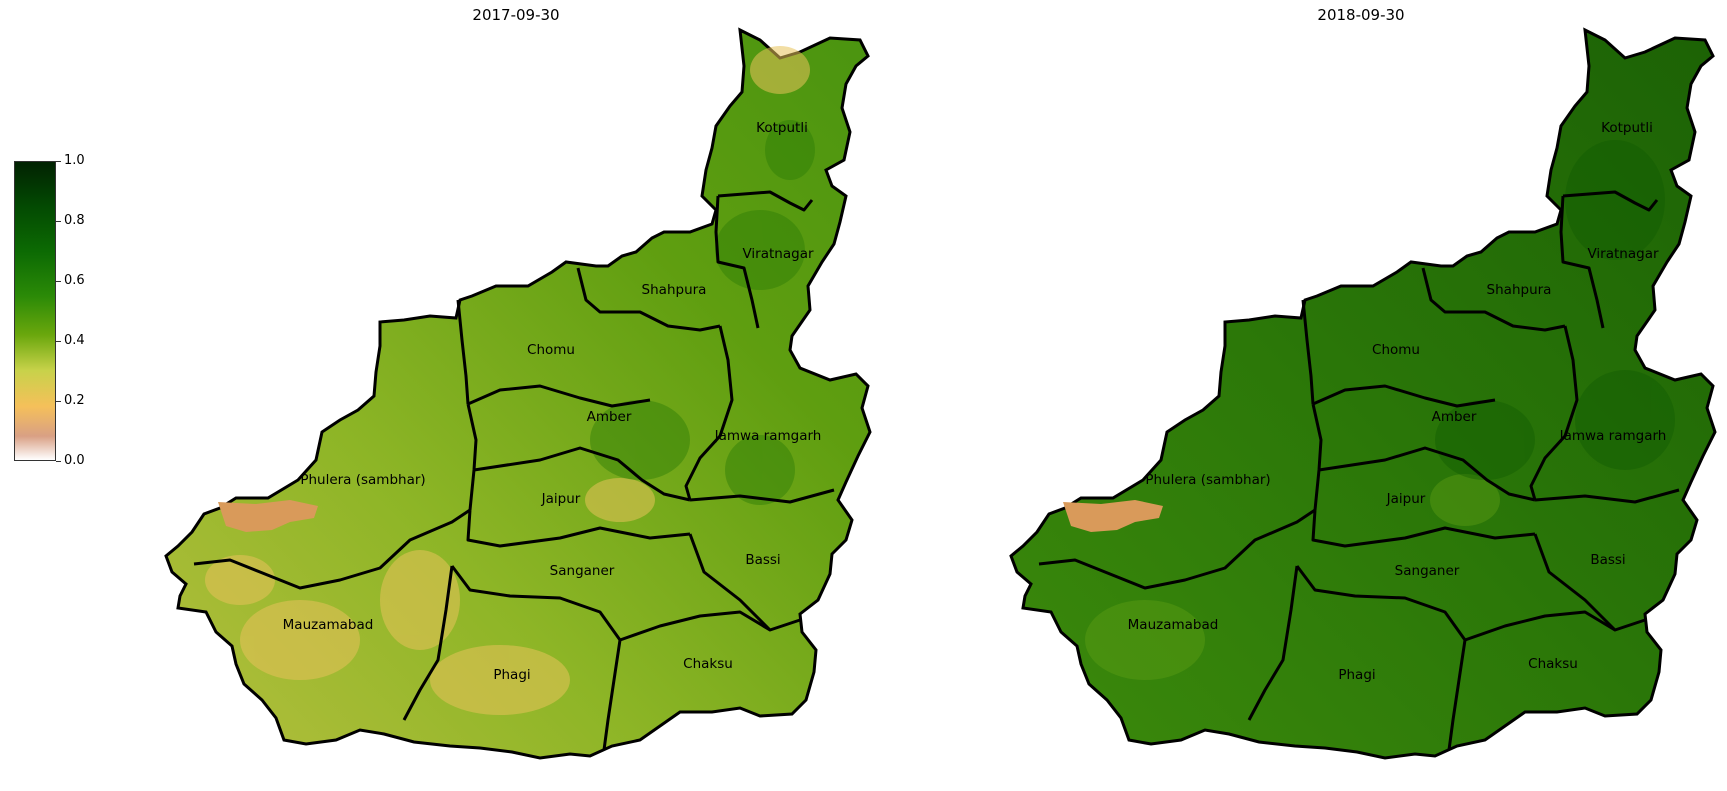 The height and width of the screenshot is (791, 1727). What do you see at coordinates (35, 311) in the screenshot?
I see `colorbar` at bounding box center [35, 311].